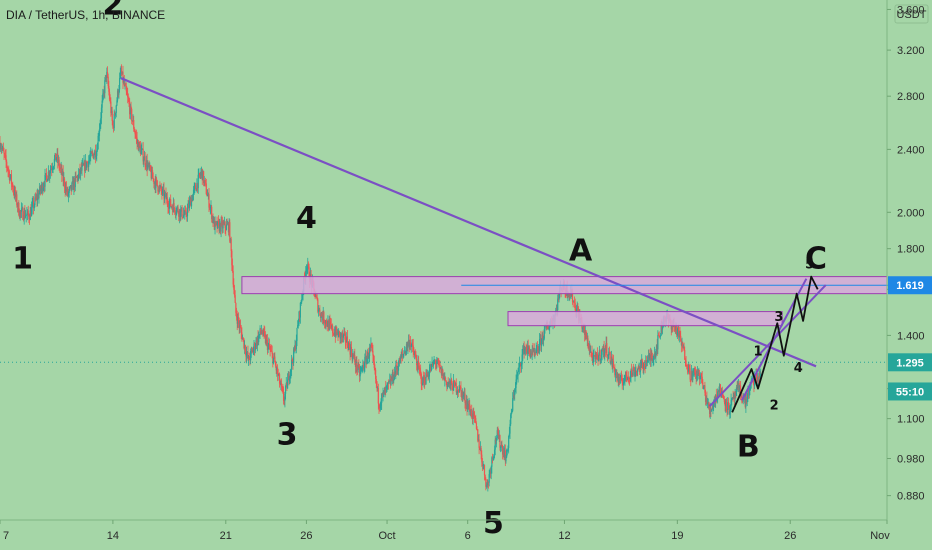 The image size is (932, 550). Describe the element at coordinates (645, 319) in the screenshot. I see `middle-resistance-zone` at that location.